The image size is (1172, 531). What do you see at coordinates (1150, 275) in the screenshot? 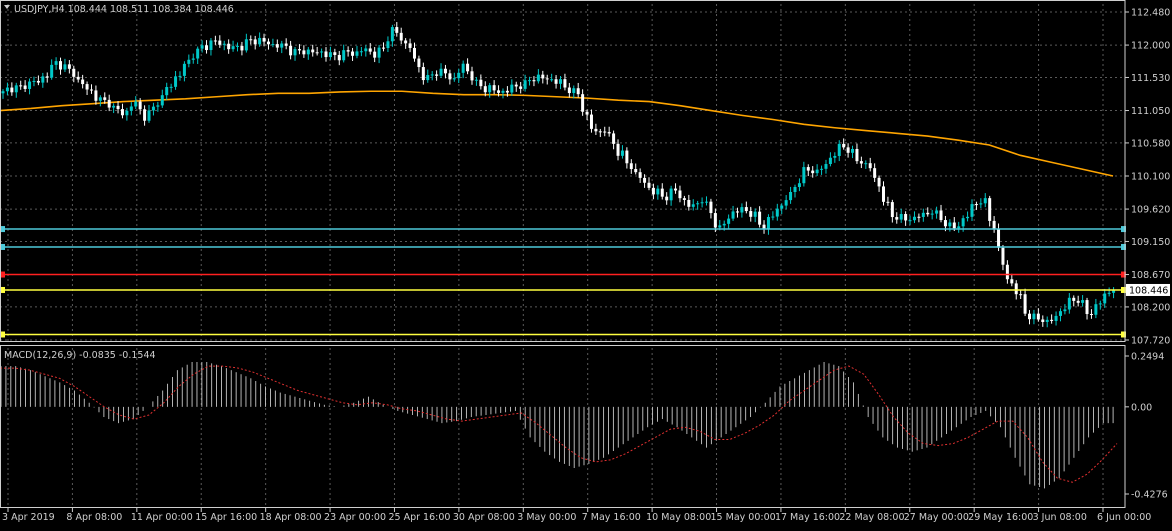
I see `y-tick-label: 108.670` at bounding box center [1150, 275].